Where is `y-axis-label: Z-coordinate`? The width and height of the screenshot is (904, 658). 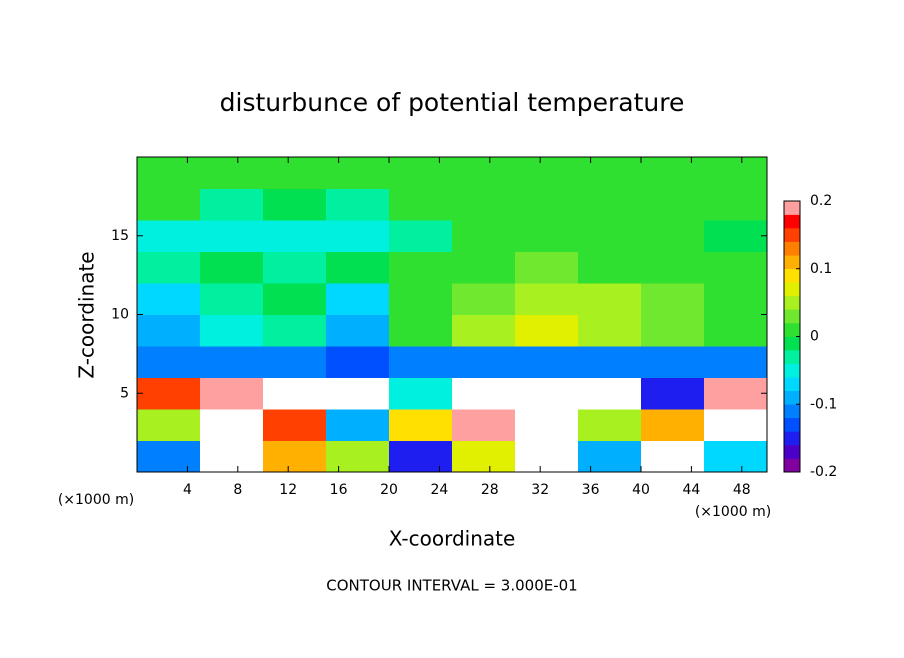 y-axis-label: Z-coordinate is located at coordinates (87, 314).